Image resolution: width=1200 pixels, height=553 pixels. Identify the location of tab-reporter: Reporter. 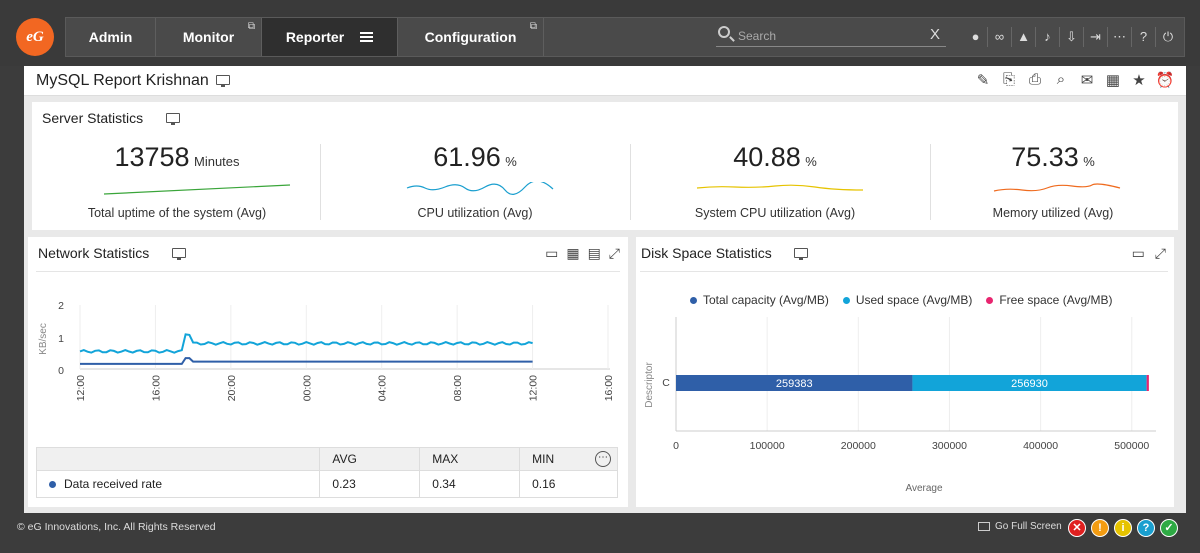
(330, 37).